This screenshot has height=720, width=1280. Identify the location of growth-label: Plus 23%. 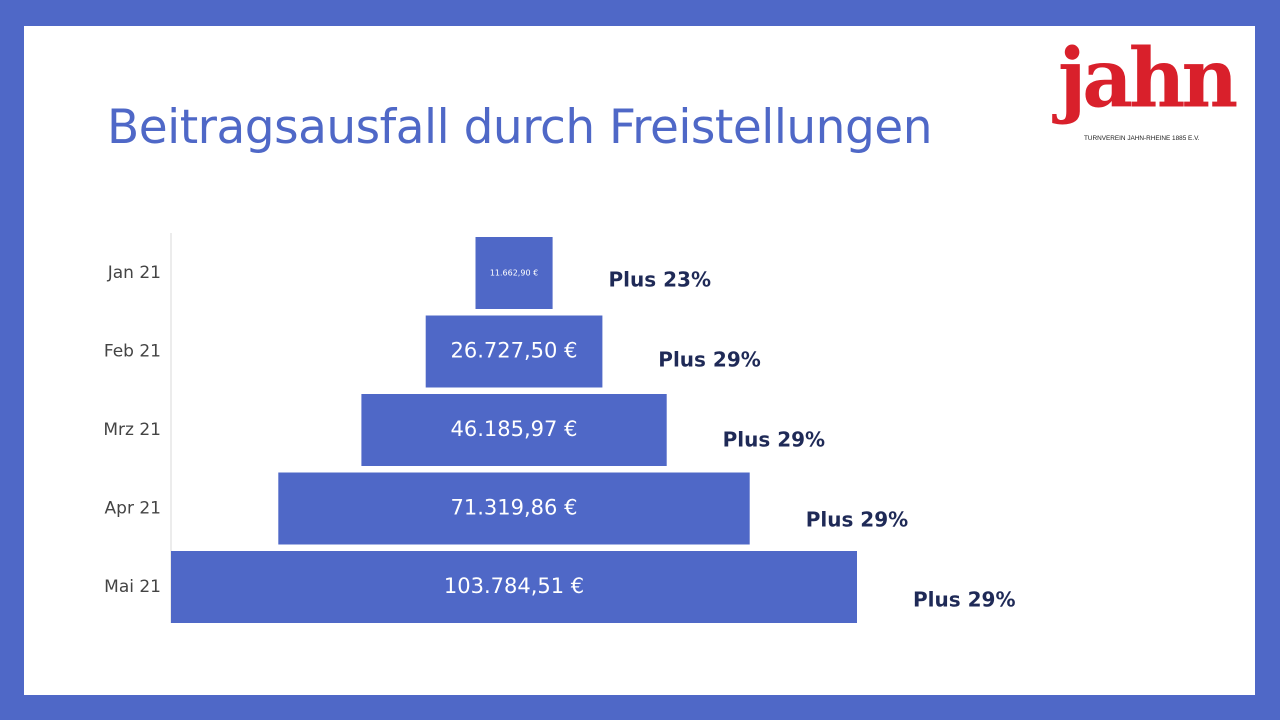
(660, 280).